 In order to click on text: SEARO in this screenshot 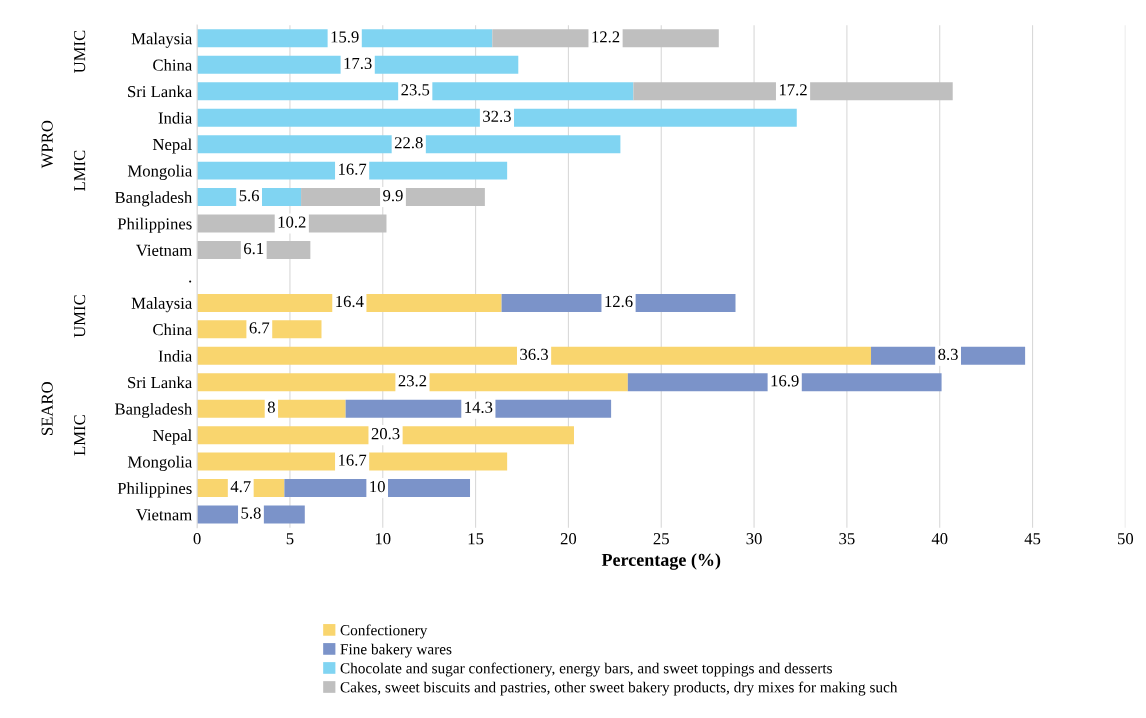, I will do `click(47, 408)`.